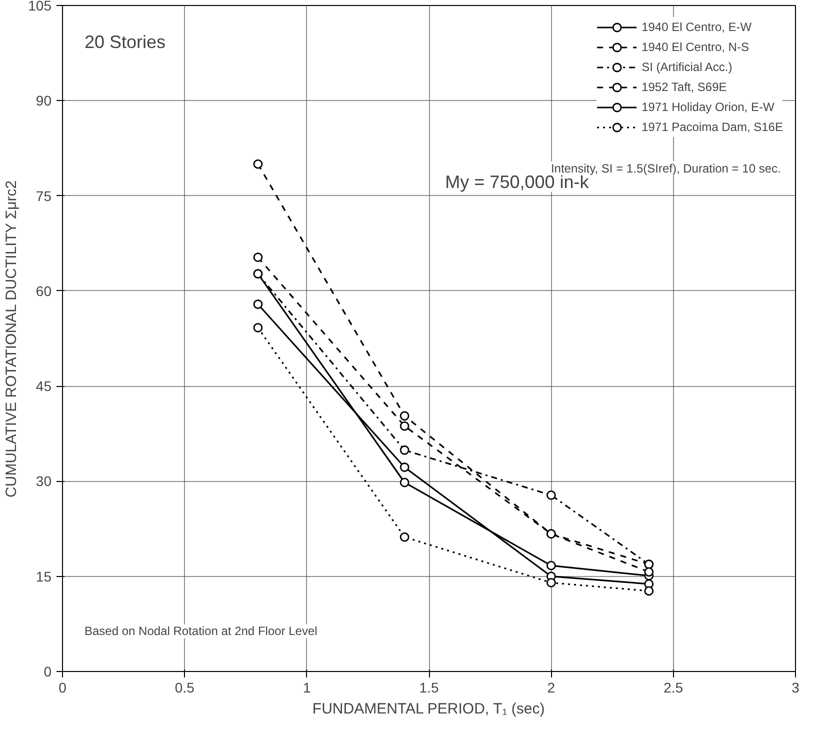  What do you see at coordinates (695, 47) in the screenshot?
I see `legend-label: 1940 El Centro, N-S` at bounding box center [695, 47].